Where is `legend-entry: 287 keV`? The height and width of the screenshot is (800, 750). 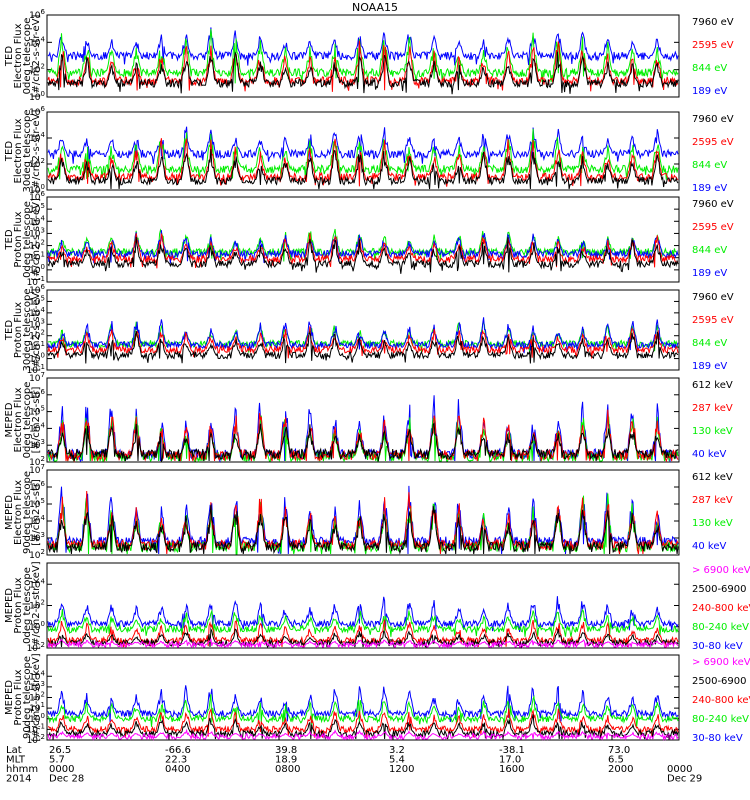 legend-entry: 287 keV is located at coordinates (712, 500).